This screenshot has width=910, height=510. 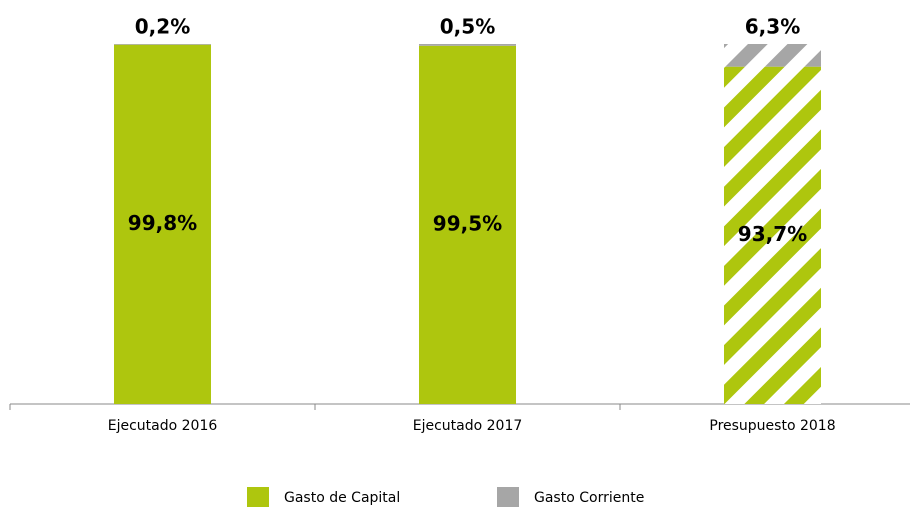 What do you see at coordinates (467, 27) in the screenshot?
I see `value-label: 0,5%` at bounding box center [467, 27].